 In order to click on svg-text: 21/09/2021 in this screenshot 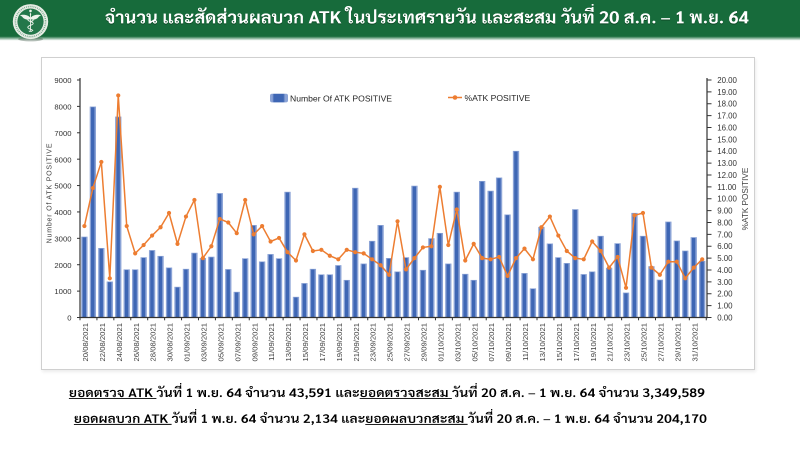, I will do `click(356, 342)`.